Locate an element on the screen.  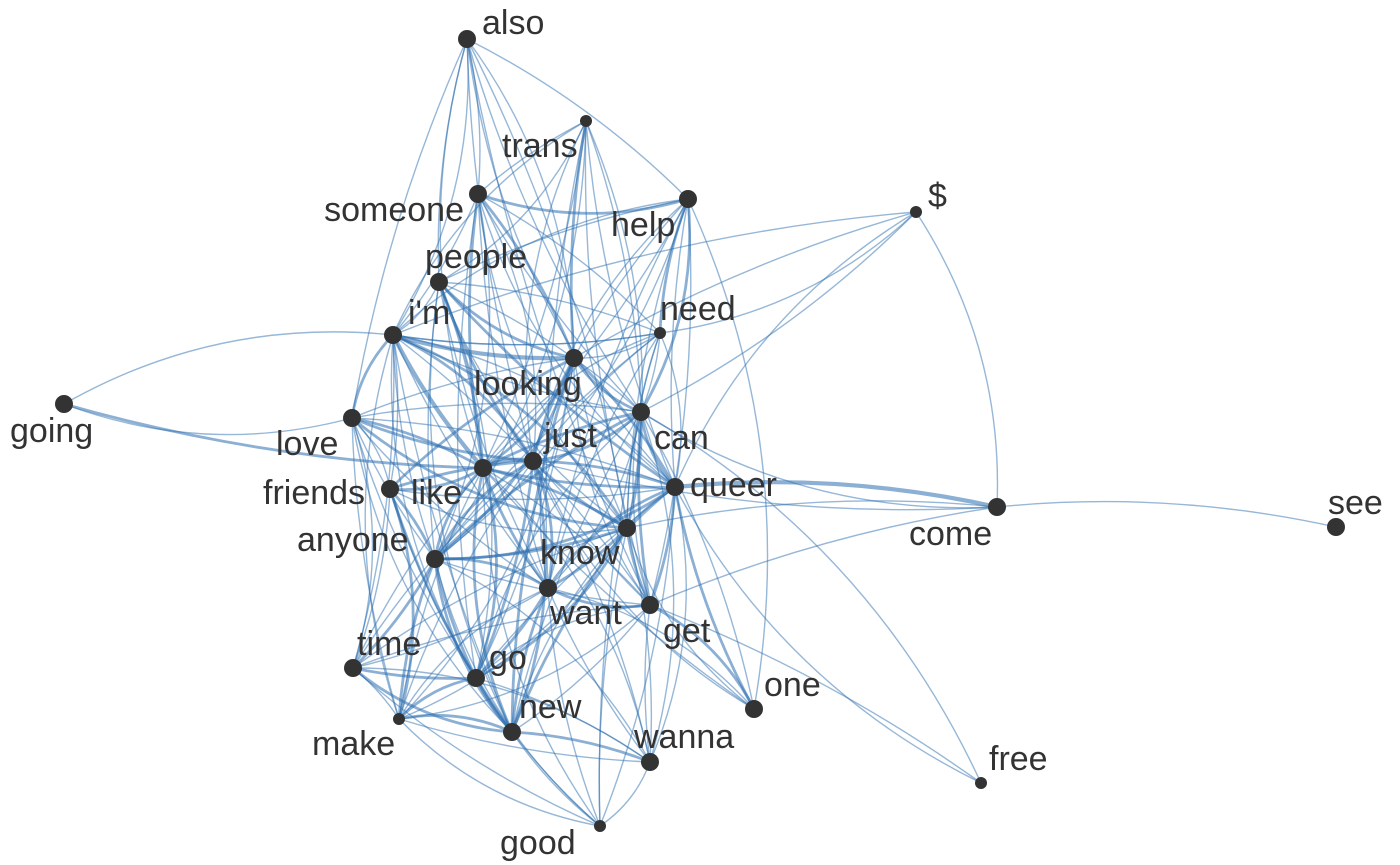
node-can is located at coordinates (641, 412).